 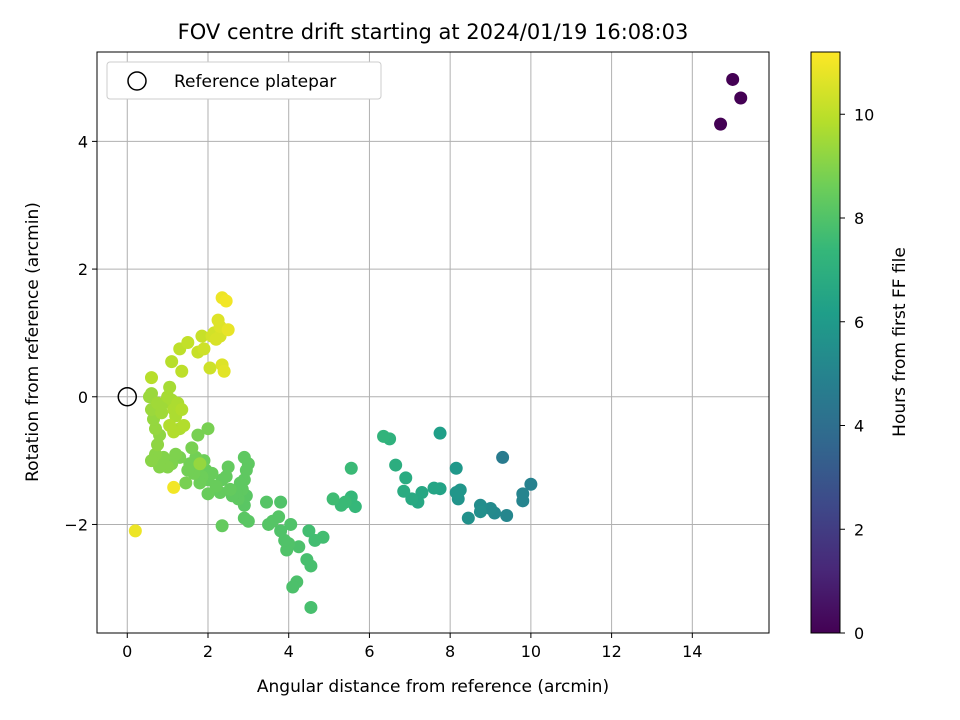 What do you see at coordinates (531, 651) in the screenshot?
I see `x-tick-label: 10` at bounding box center [531, 651].